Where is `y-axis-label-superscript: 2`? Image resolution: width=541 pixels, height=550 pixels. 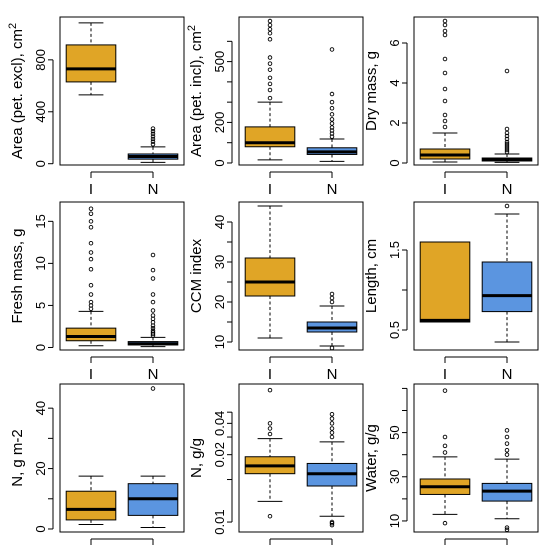
y-axis-label-superscript: 2 is located at coordinates (192, 28).